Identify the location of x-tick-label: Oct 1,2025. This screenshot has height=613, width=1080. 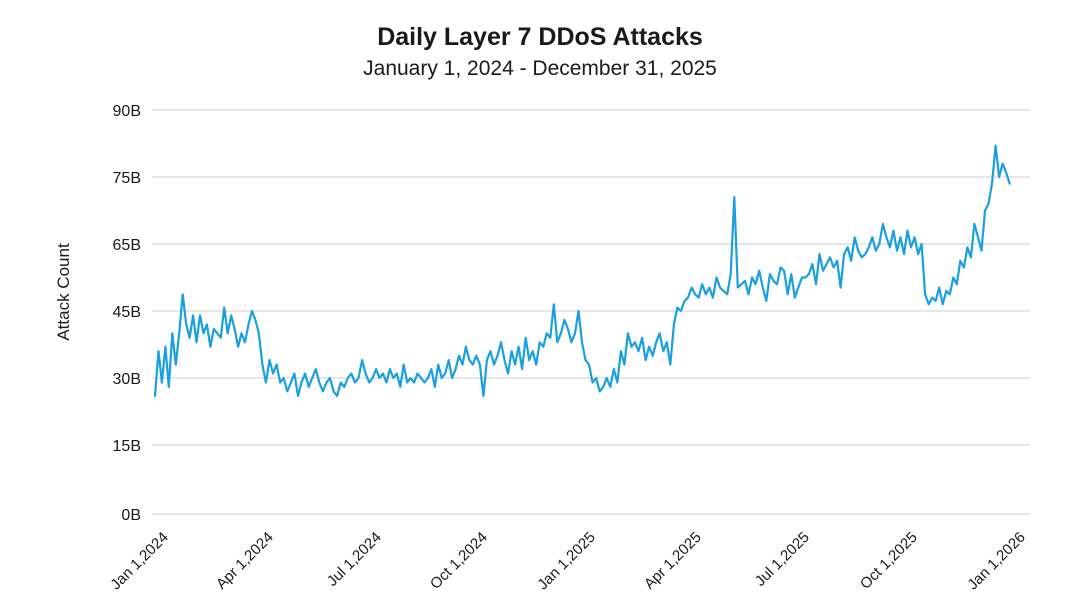
(889, 561).